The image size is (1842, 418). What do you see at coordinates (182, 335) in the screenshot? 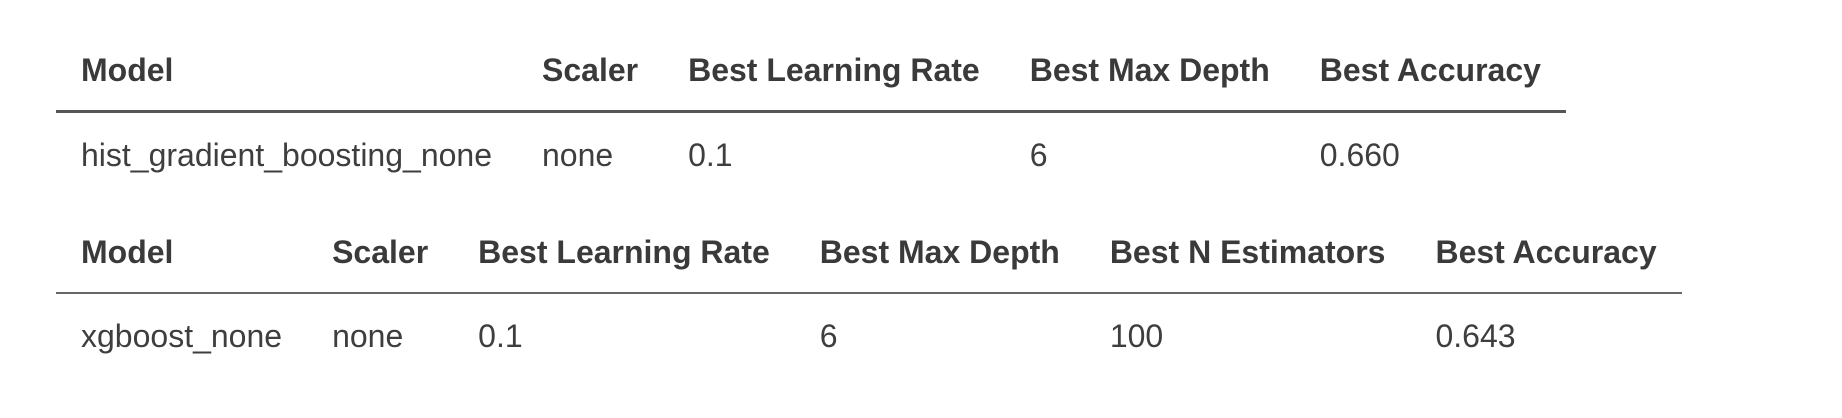
I see `cell-model: xgboost_none` at bounding box center [182, 335].